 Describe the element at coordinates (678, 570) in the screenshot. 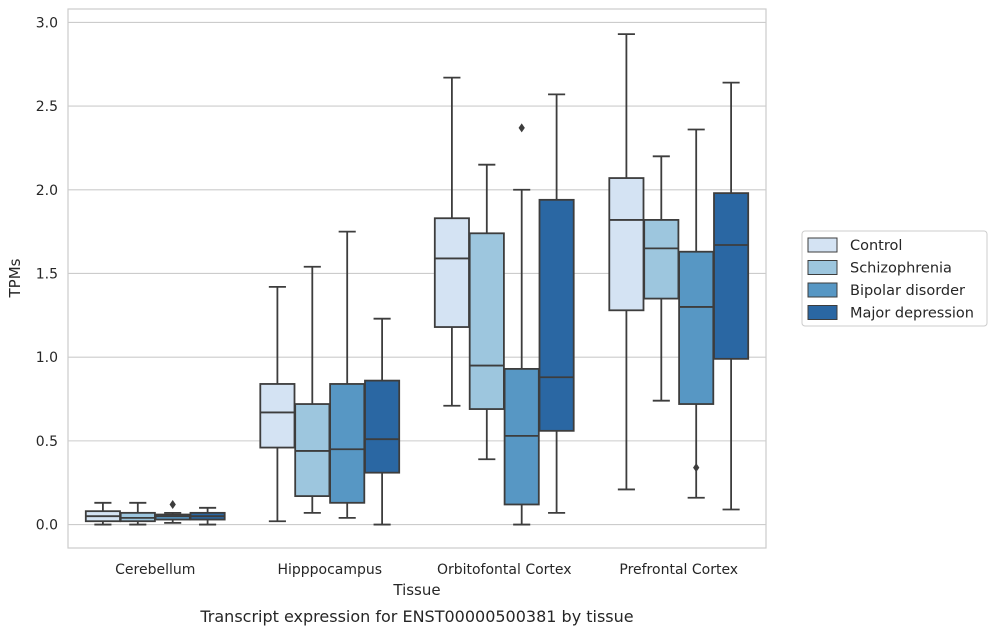

I see `x-tick-label: Prefrontal Cortex` at that location.